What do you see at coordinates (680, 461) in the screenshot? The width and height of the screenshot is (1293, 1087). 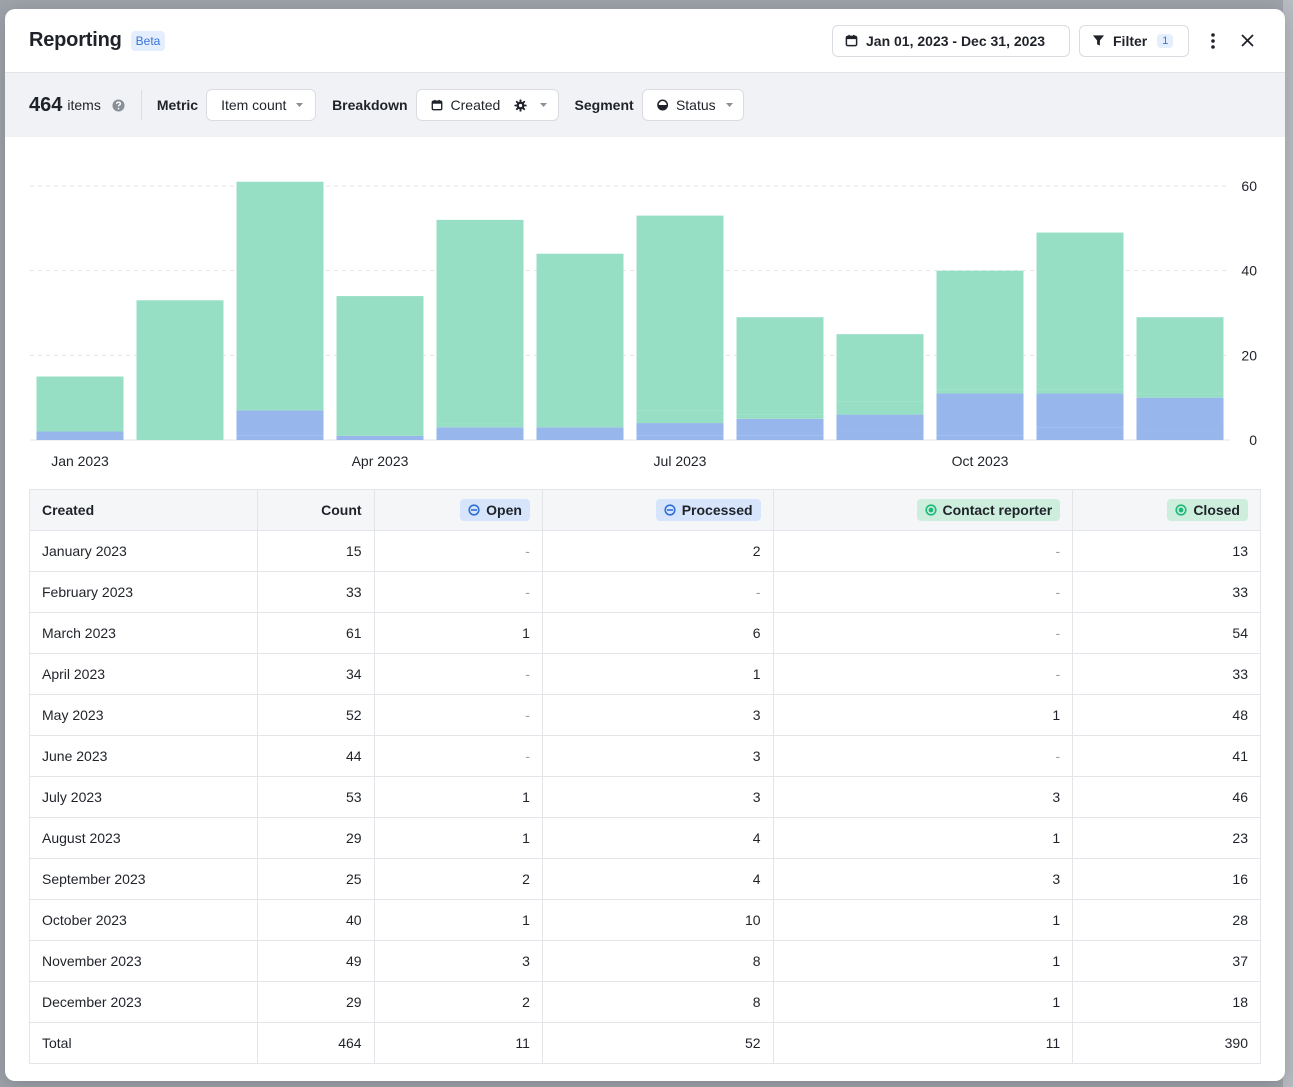 I see `x-tick-label: Jul 2023` at bounding box center [680, 461].